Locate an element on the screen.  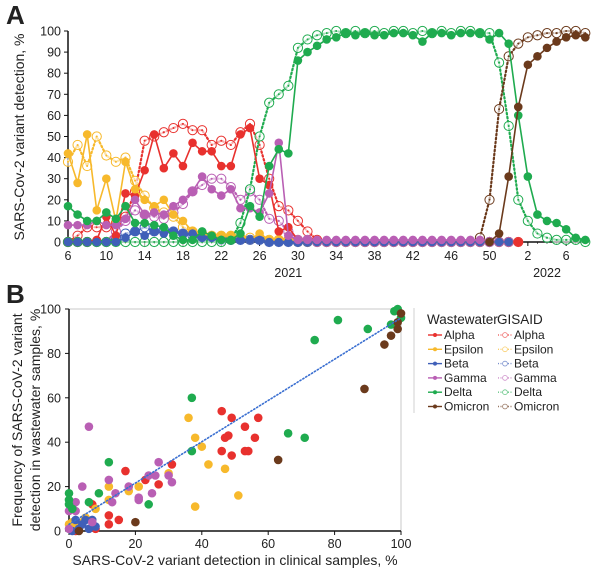
panel-a-y-tick-label: 0 is located at coordinates (57, 243).